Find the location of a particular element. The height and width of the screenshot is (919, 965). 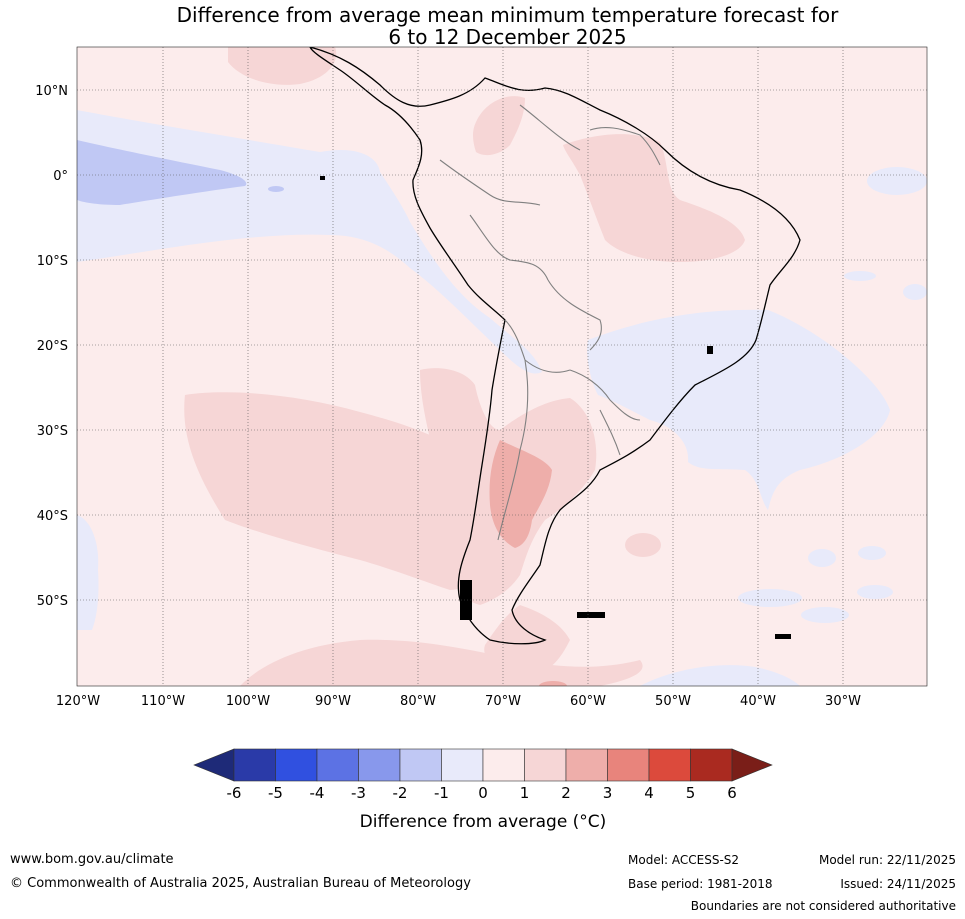

colorbar-extend-high is located at coordinates (752, 765).